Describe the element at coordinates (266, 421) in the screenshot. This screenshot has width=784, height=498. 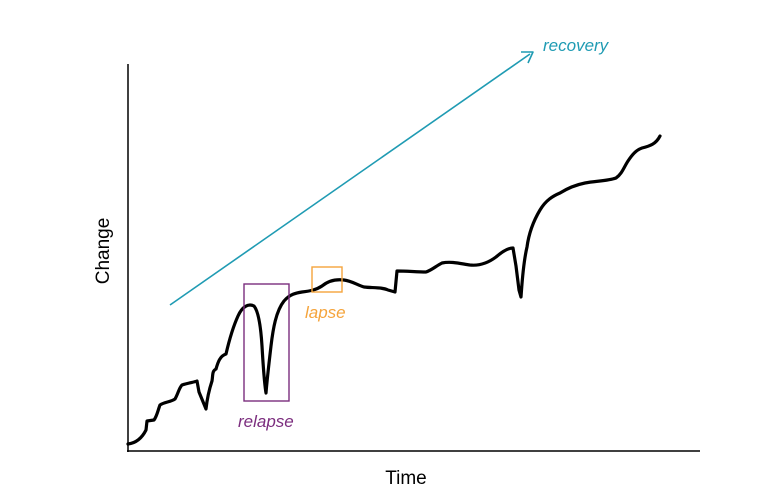
I see `relapse-label: relapse` at that location.